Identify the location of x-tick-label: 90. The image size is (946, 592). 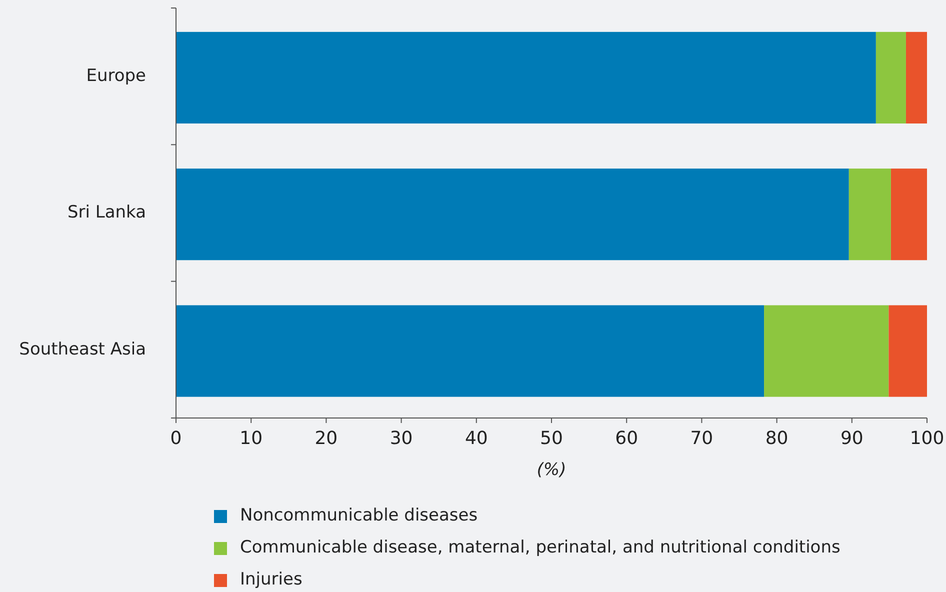
(852, 438).